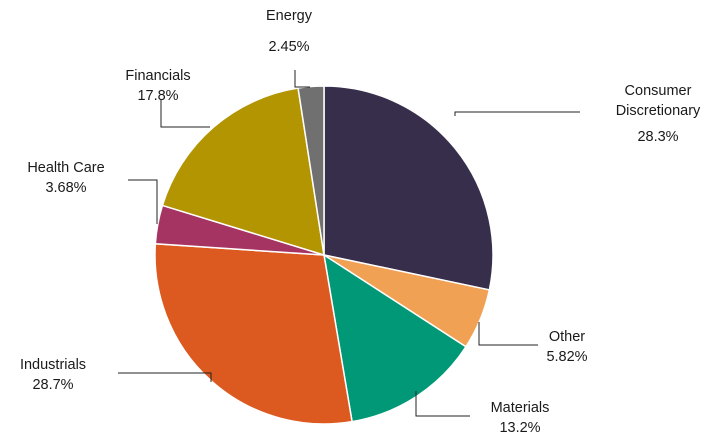 This screenshot has height=442, width=709. Describe the element at coordinates (288, 47) in the screenshot. I see `slice-value-text: 2.45%` at that location.